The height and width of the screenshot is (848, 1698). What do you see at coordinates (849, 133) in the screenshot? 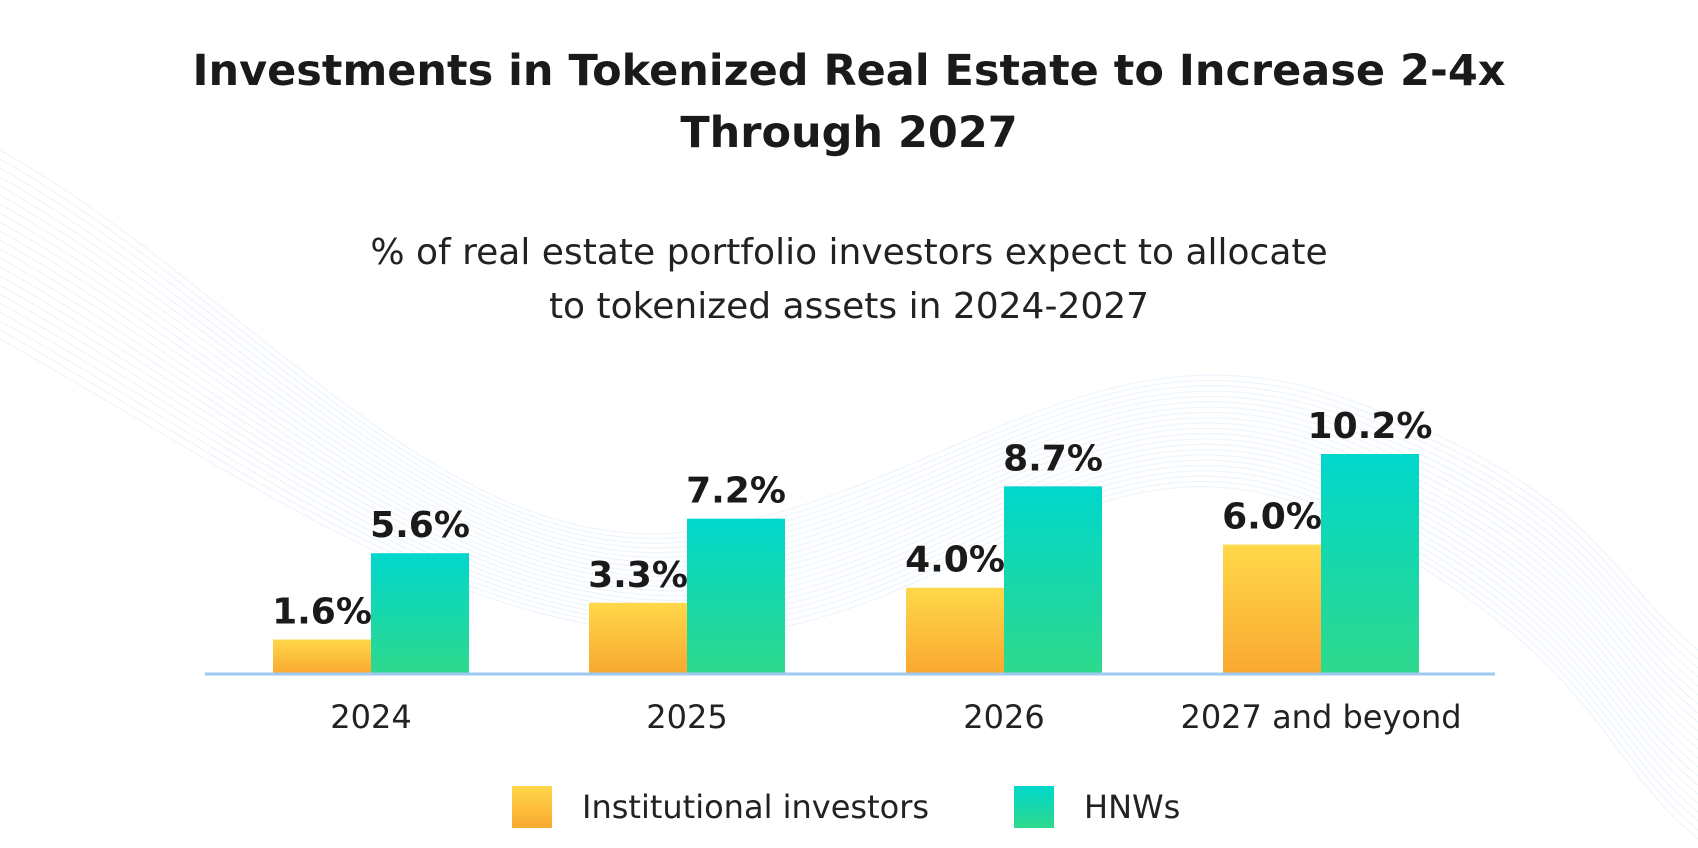
I see `chart-title-line-2: Through 2027` at bounding box center [849, 133].